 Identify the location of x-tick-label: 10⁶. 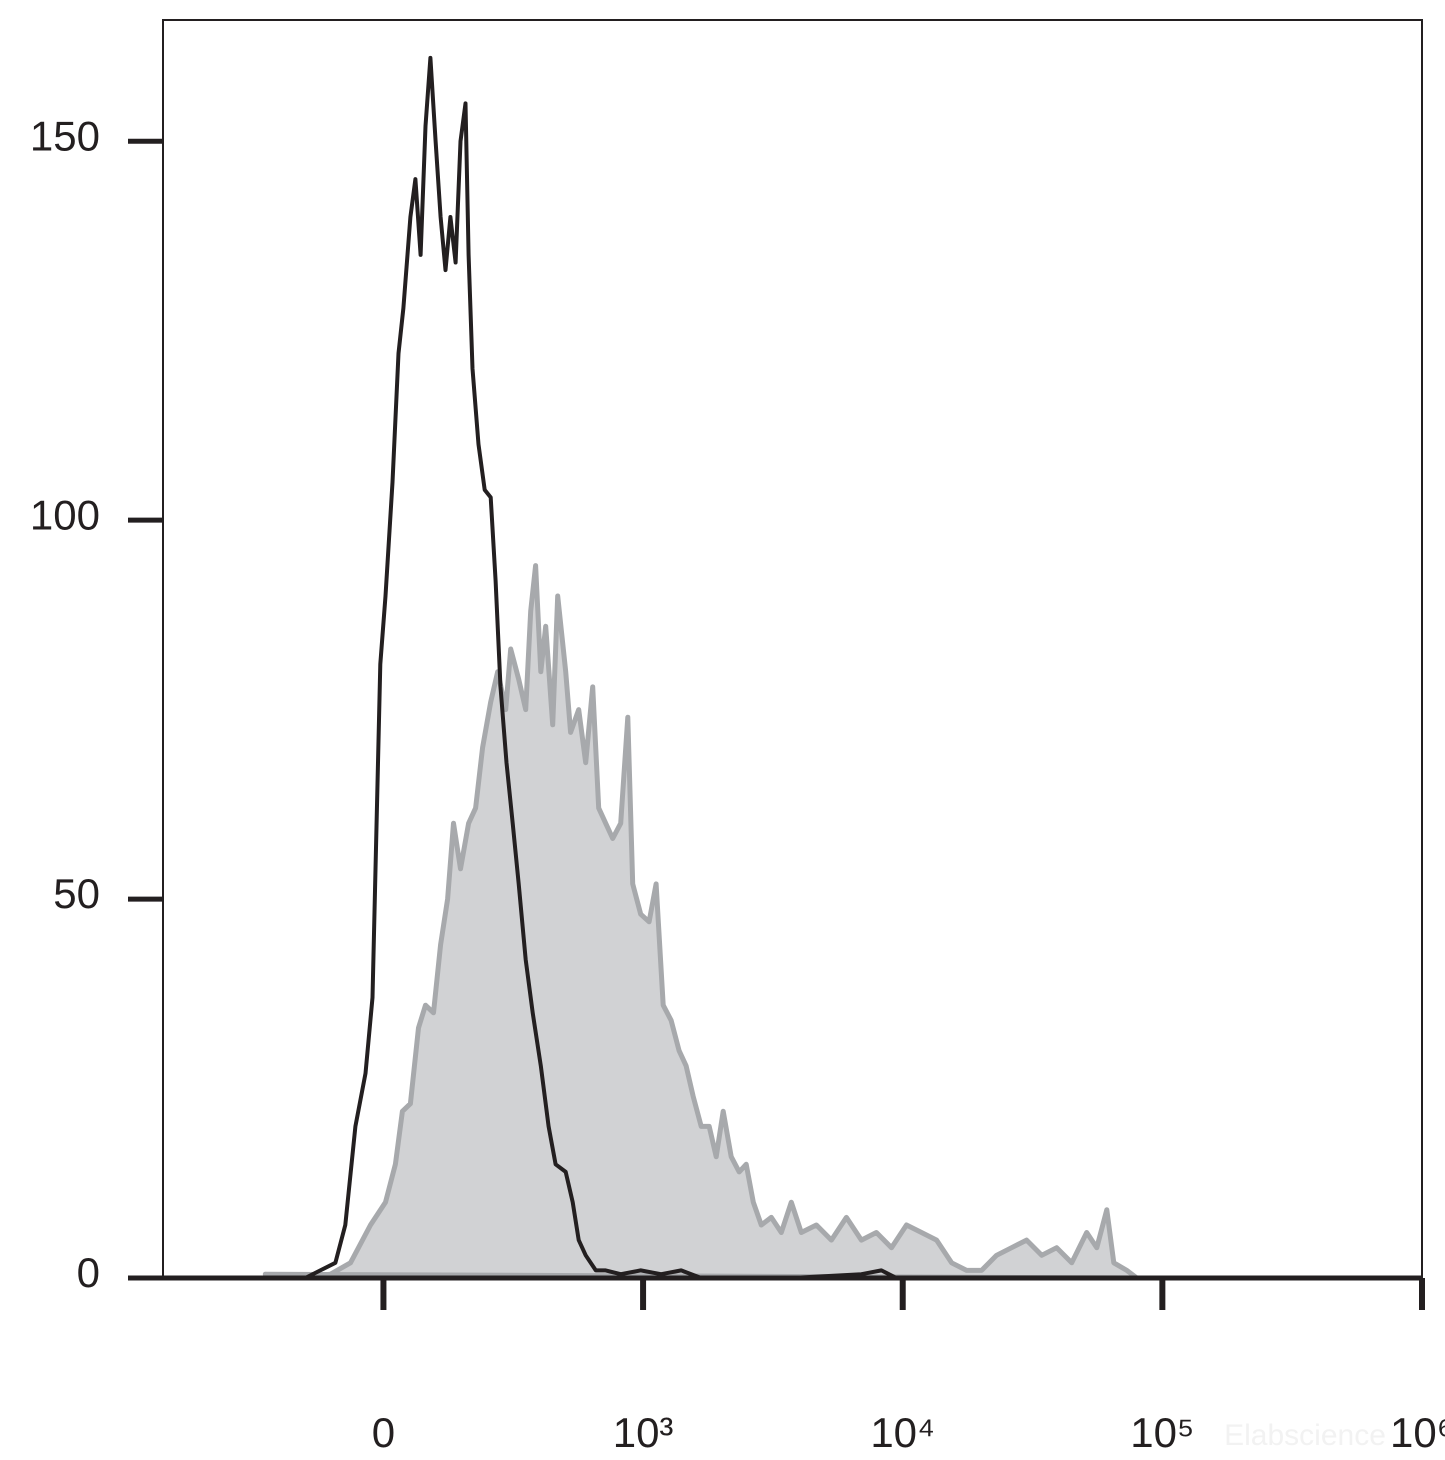
(1417, 1432).